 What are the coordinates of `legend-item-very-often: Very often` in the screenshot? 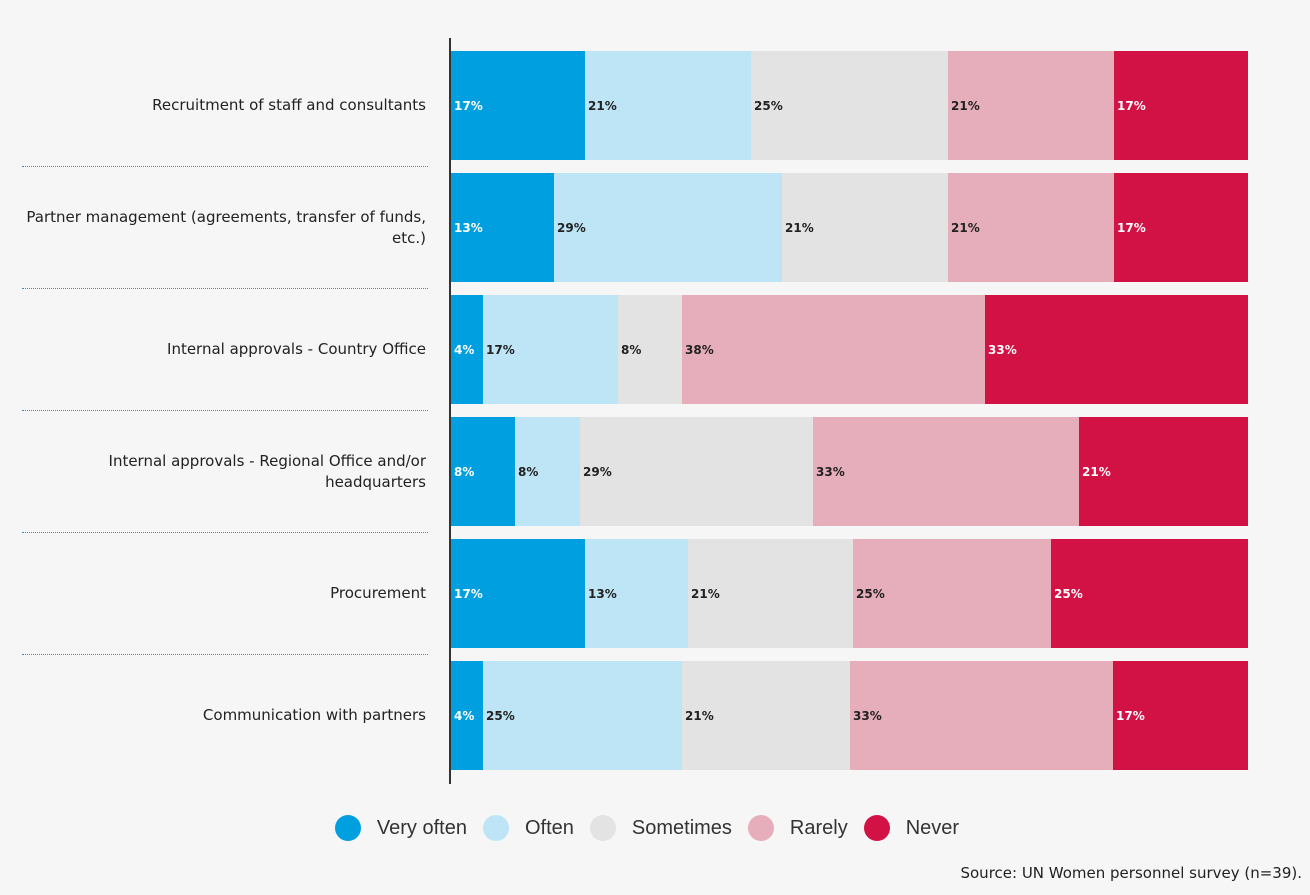 It's located at (400, 828).